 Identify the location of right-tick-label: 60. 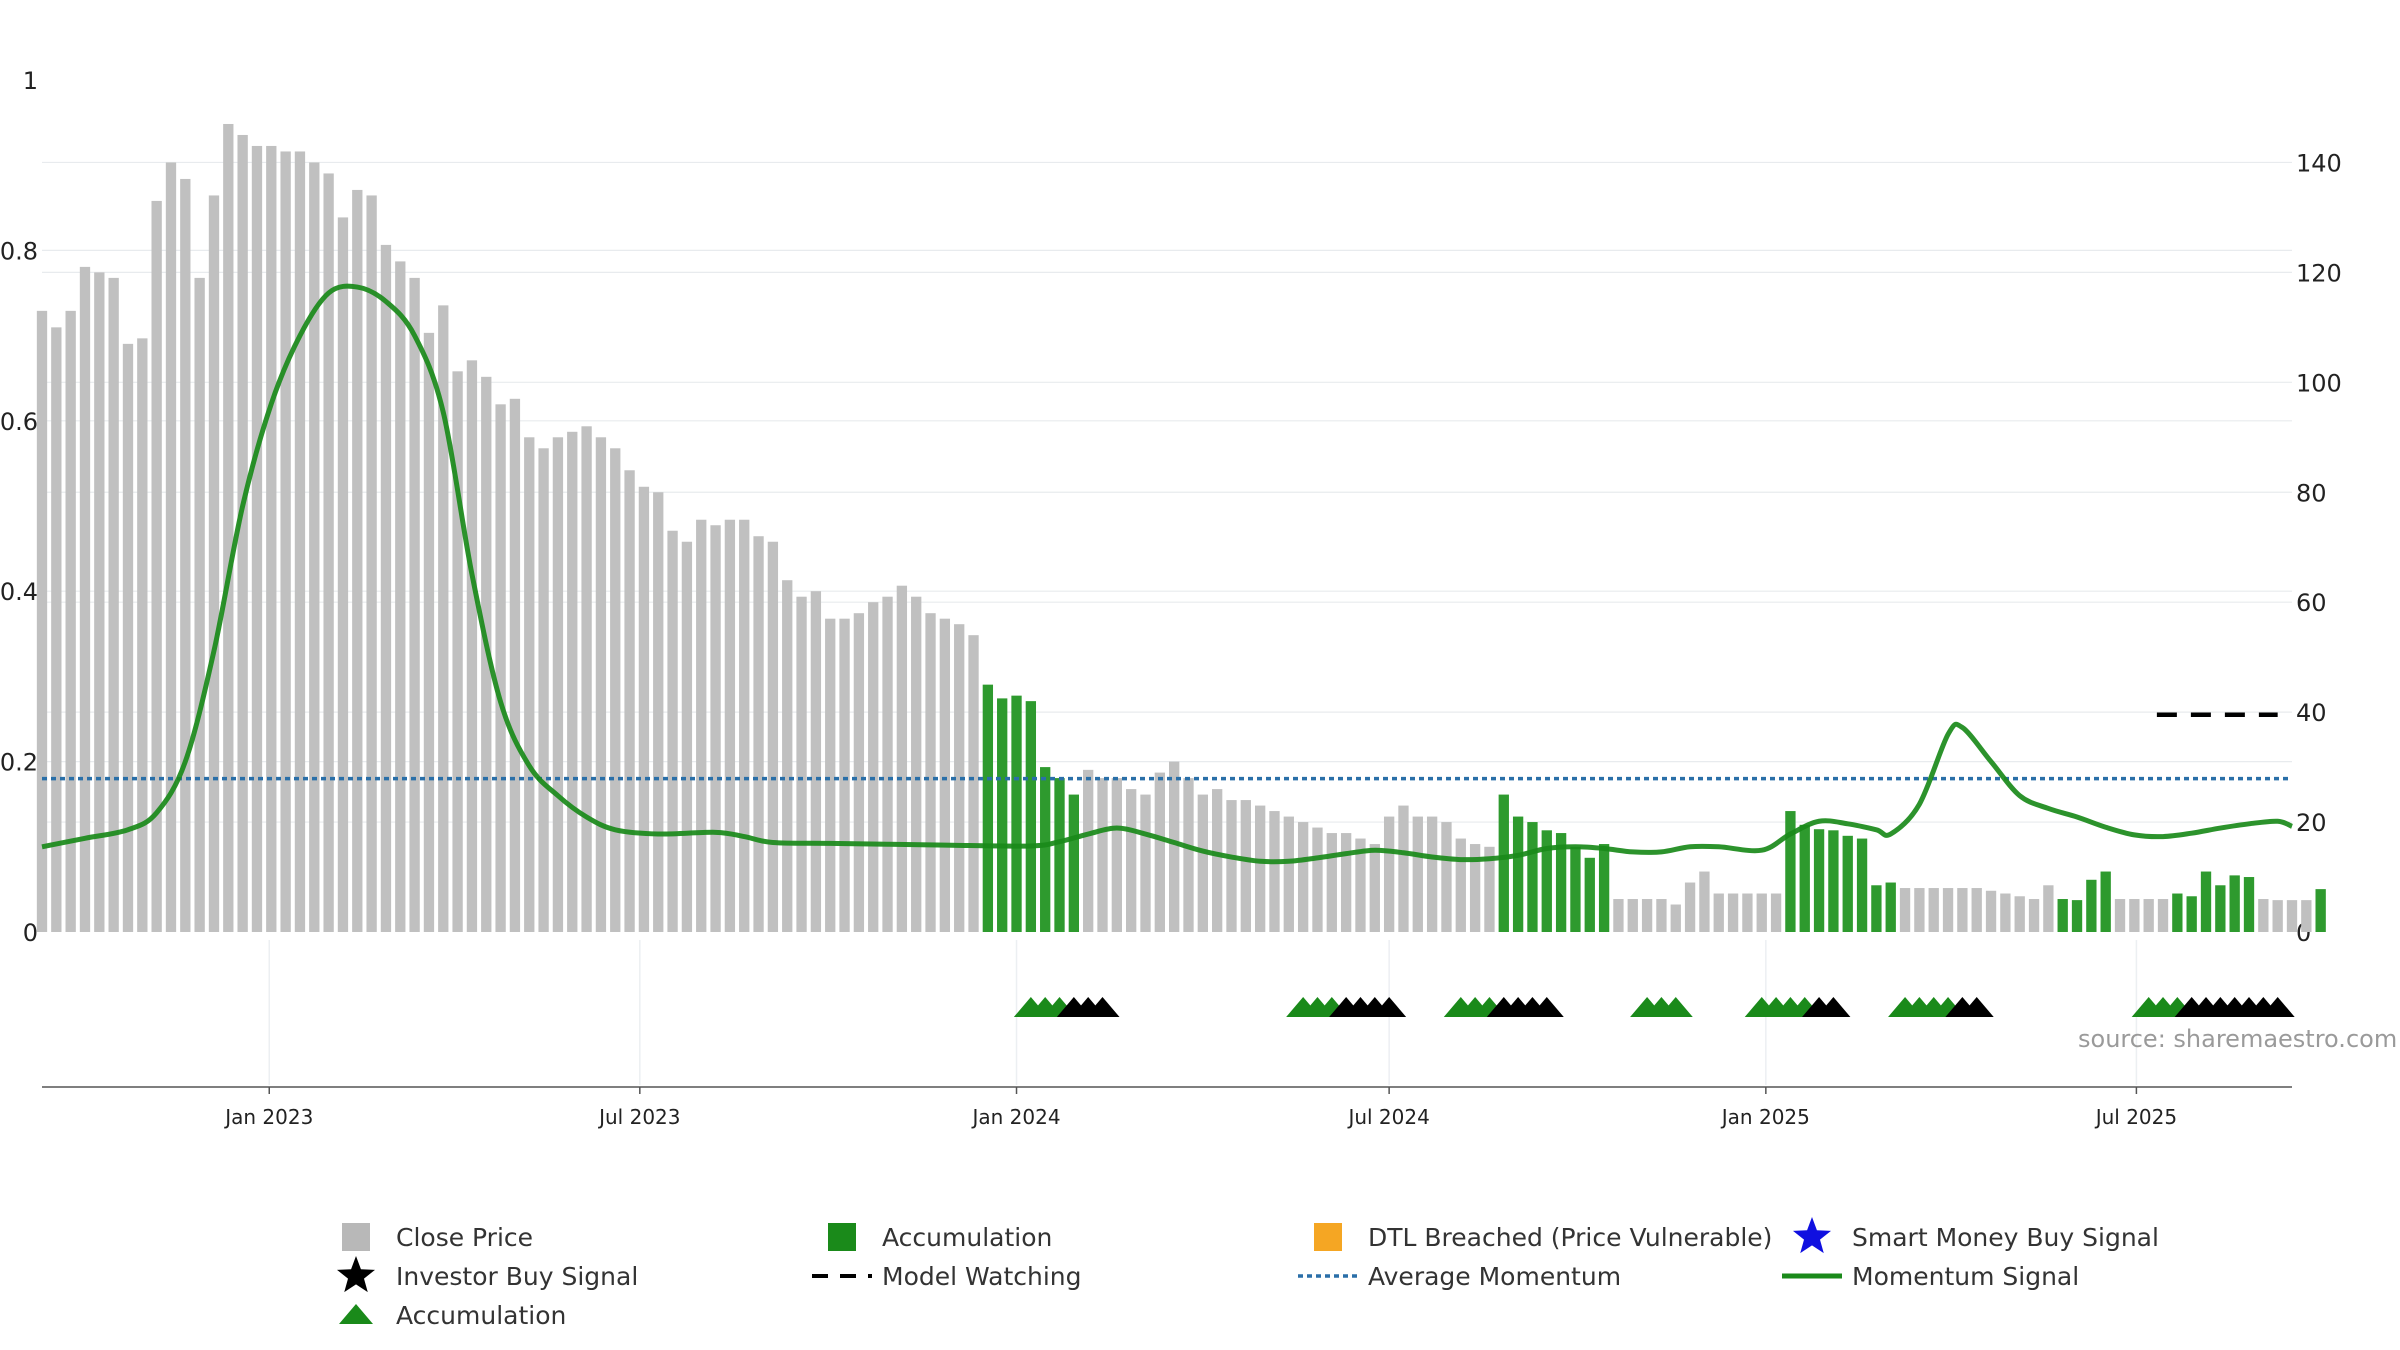
(2311, 603).